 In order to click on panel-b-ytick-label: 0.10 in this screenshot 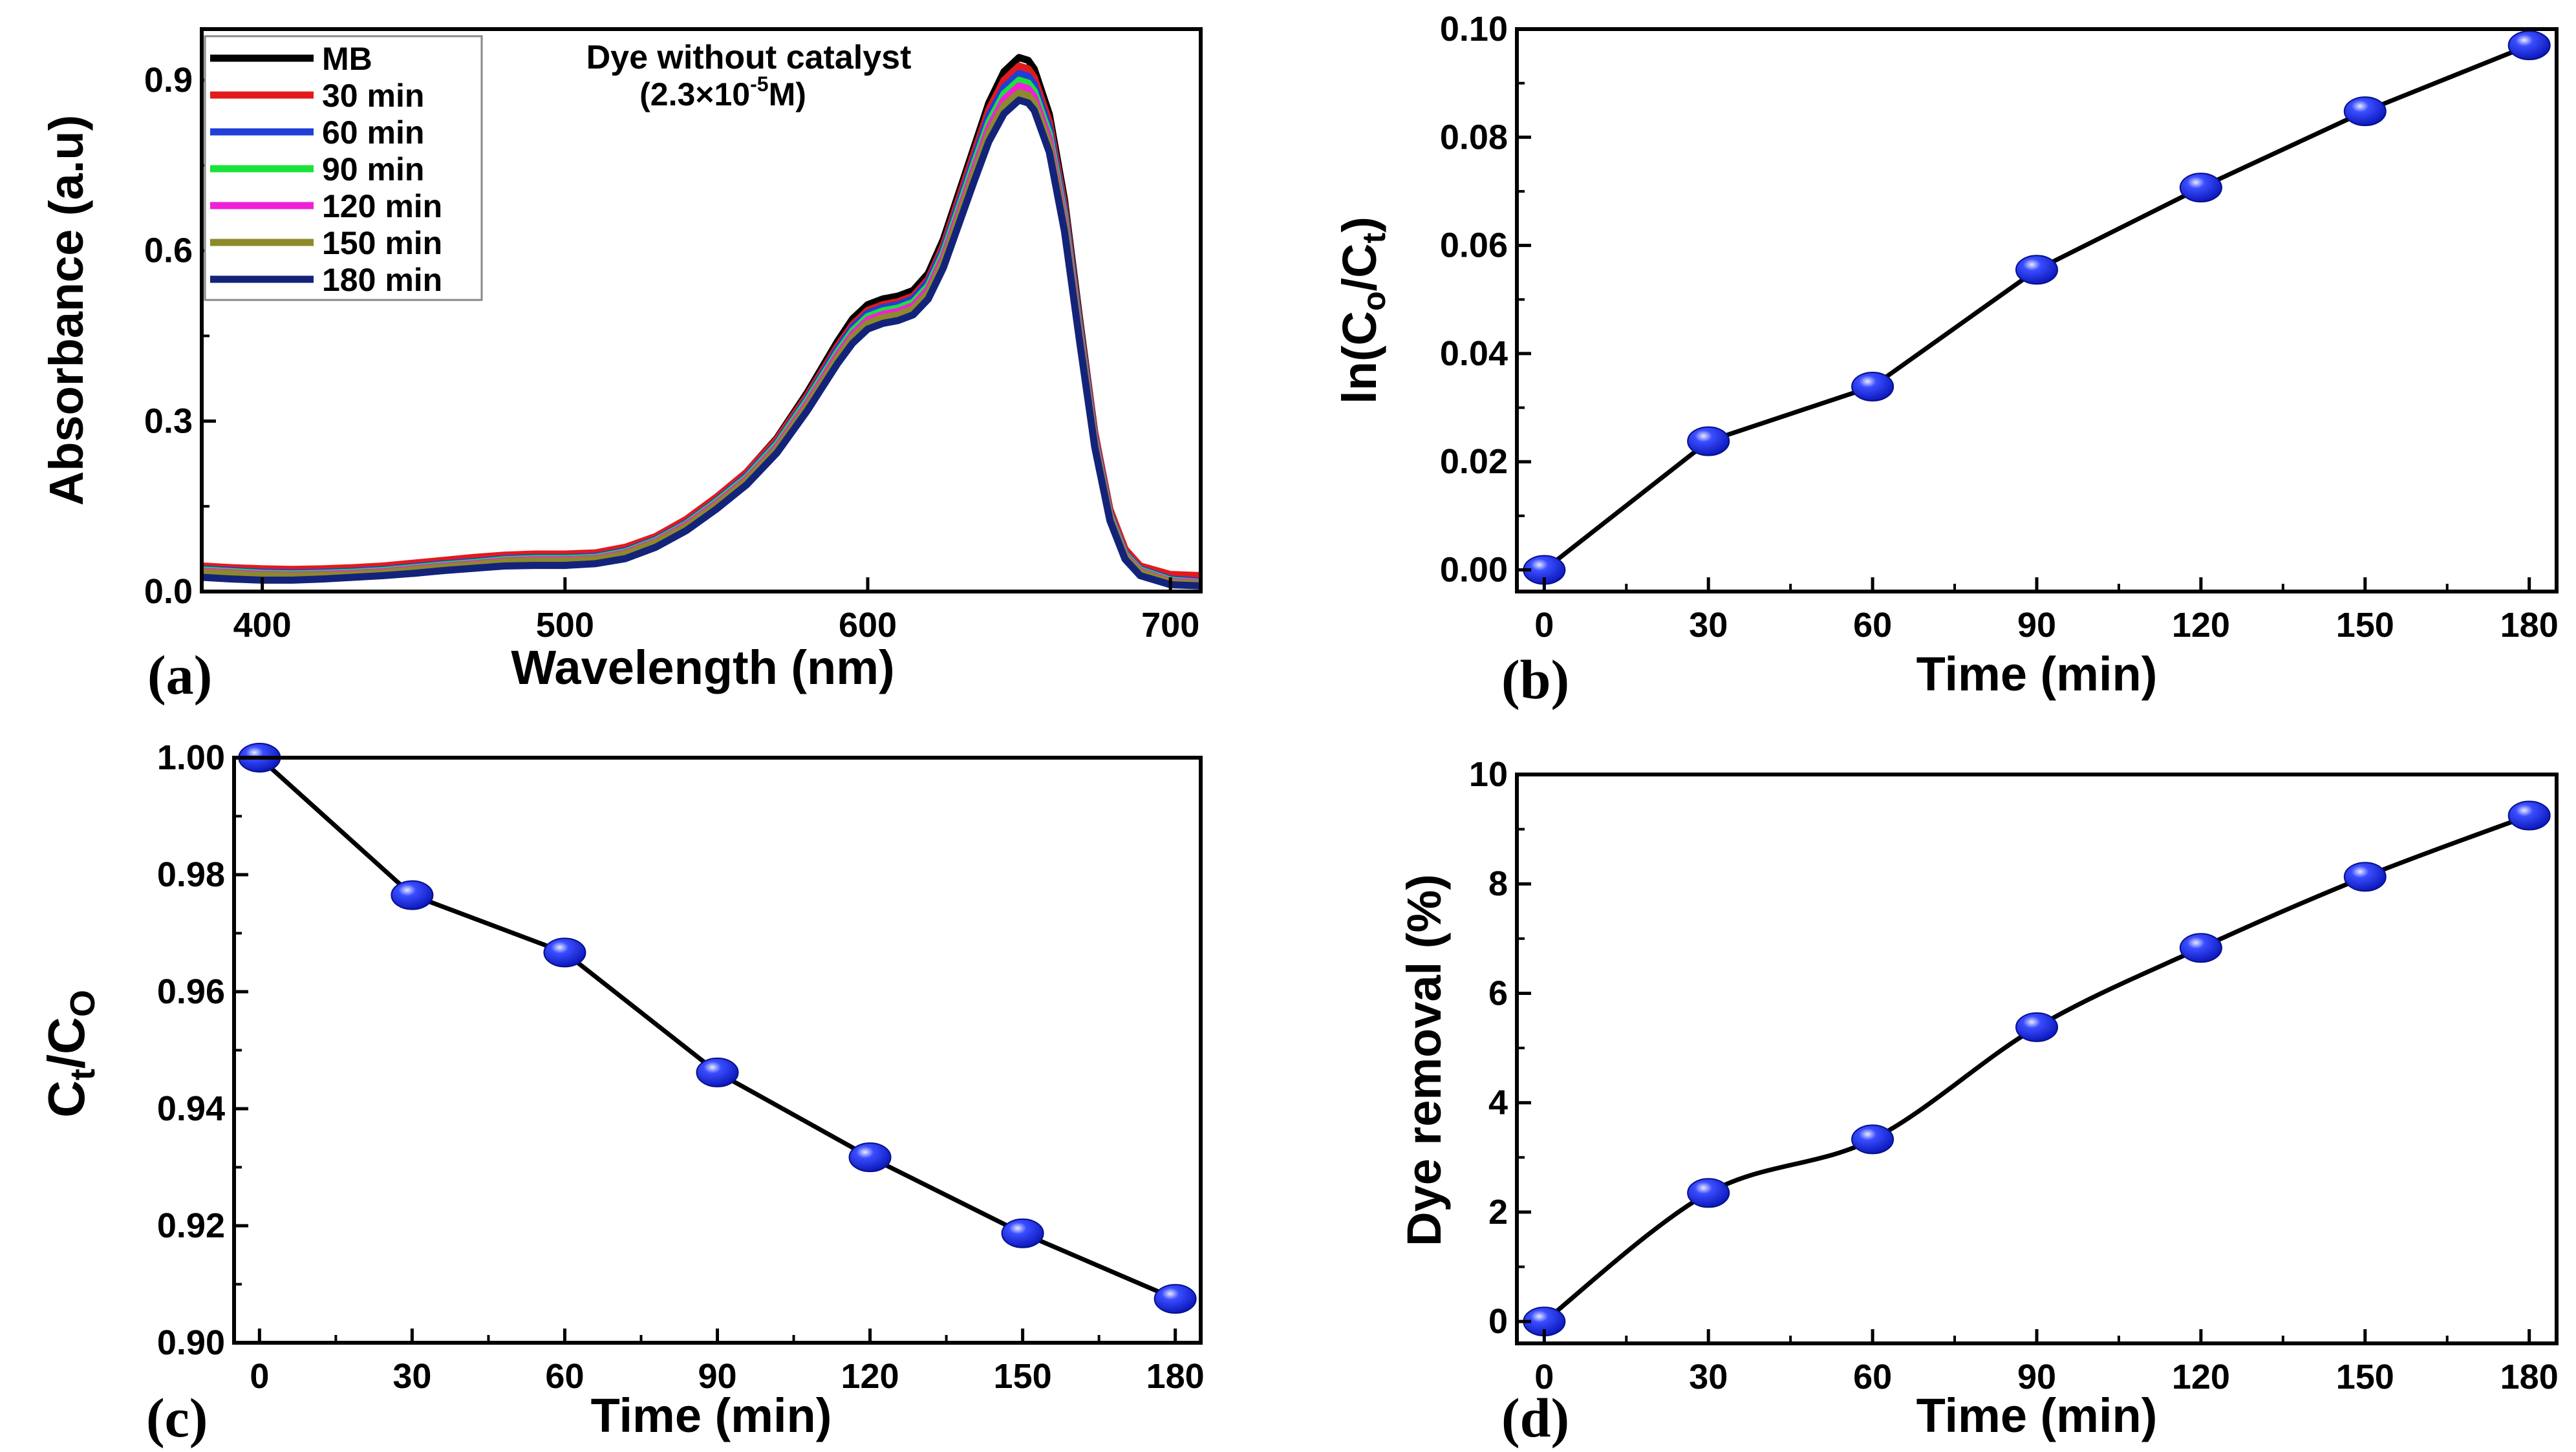, I will do `click(1474, 29)`.